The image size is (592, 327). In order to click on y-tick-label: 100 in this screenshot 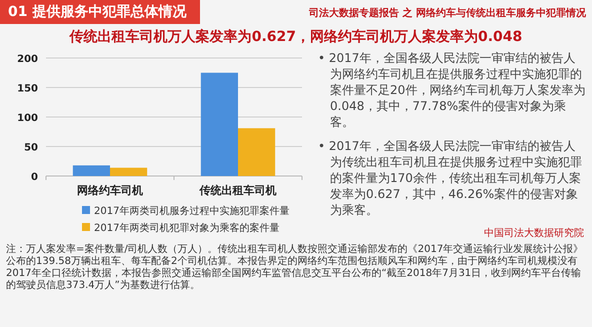, I will do `click(27, 118)`.